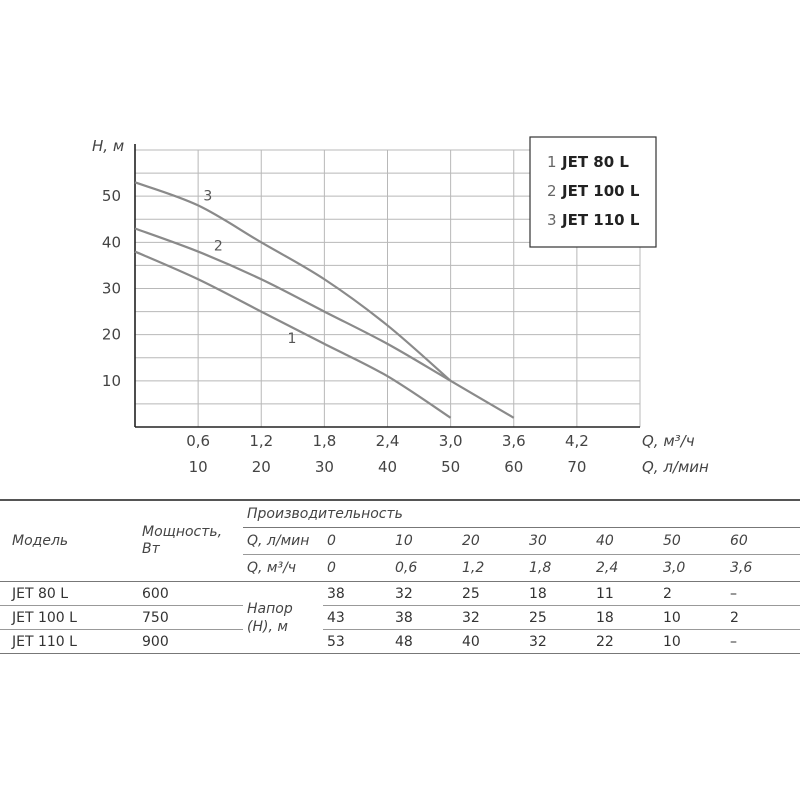 This screenshot has width=800, height=800. I want to click on chart-legend: 1 JET 80 L 2 JET 100 L 3 JET 110 L, so click(593, 192).